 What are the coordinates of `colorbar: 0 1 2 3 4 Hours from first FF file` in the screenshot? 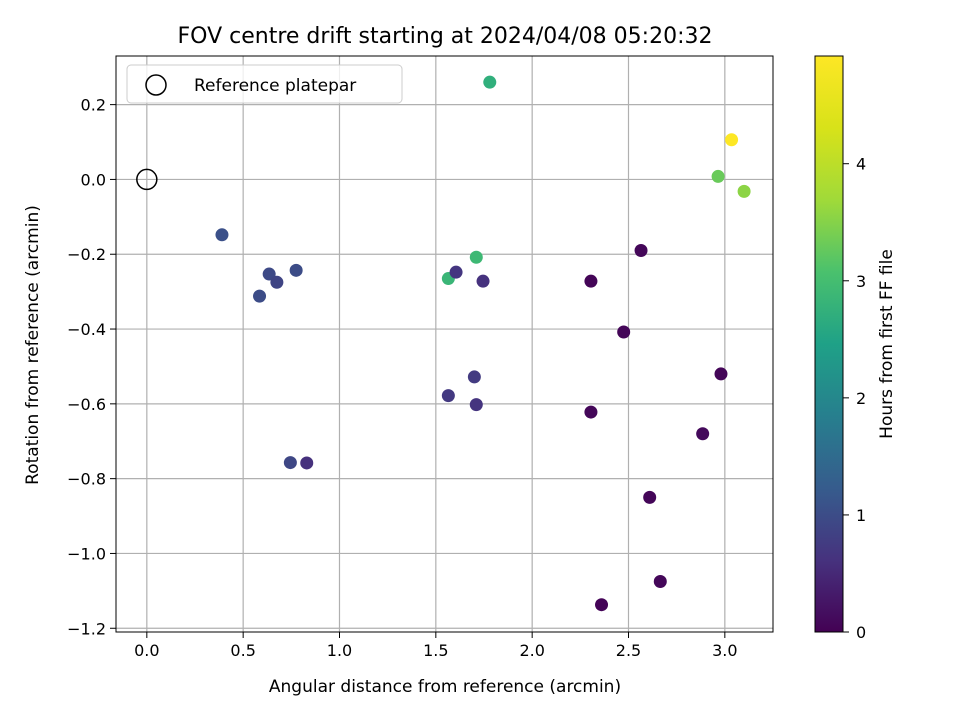 It's located at (855, 348).